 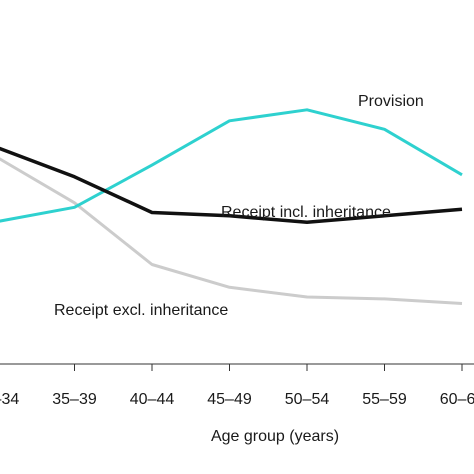 What do you see at coordinates (275, 436) in the screenshot?
I see `x-axis-title: Age group (years)` at bounding box center [275, 436].